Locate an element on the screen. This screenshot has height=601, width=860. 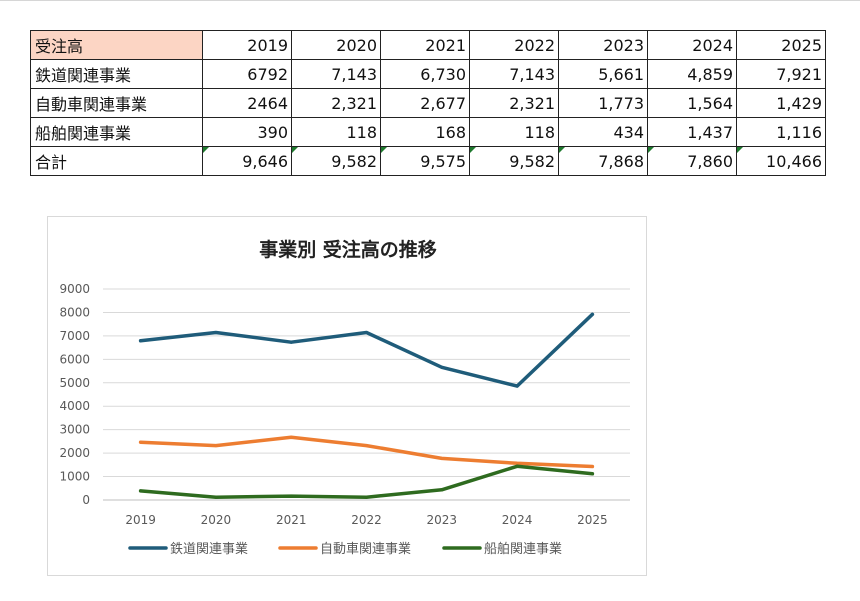
y-tick-label: 1000 is located at coordinates (74, 477).